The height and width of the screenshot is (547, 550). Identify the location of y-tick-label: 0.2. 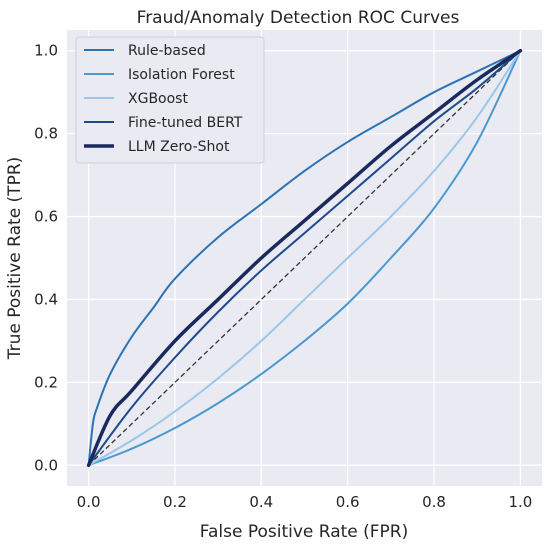
(46, 382).